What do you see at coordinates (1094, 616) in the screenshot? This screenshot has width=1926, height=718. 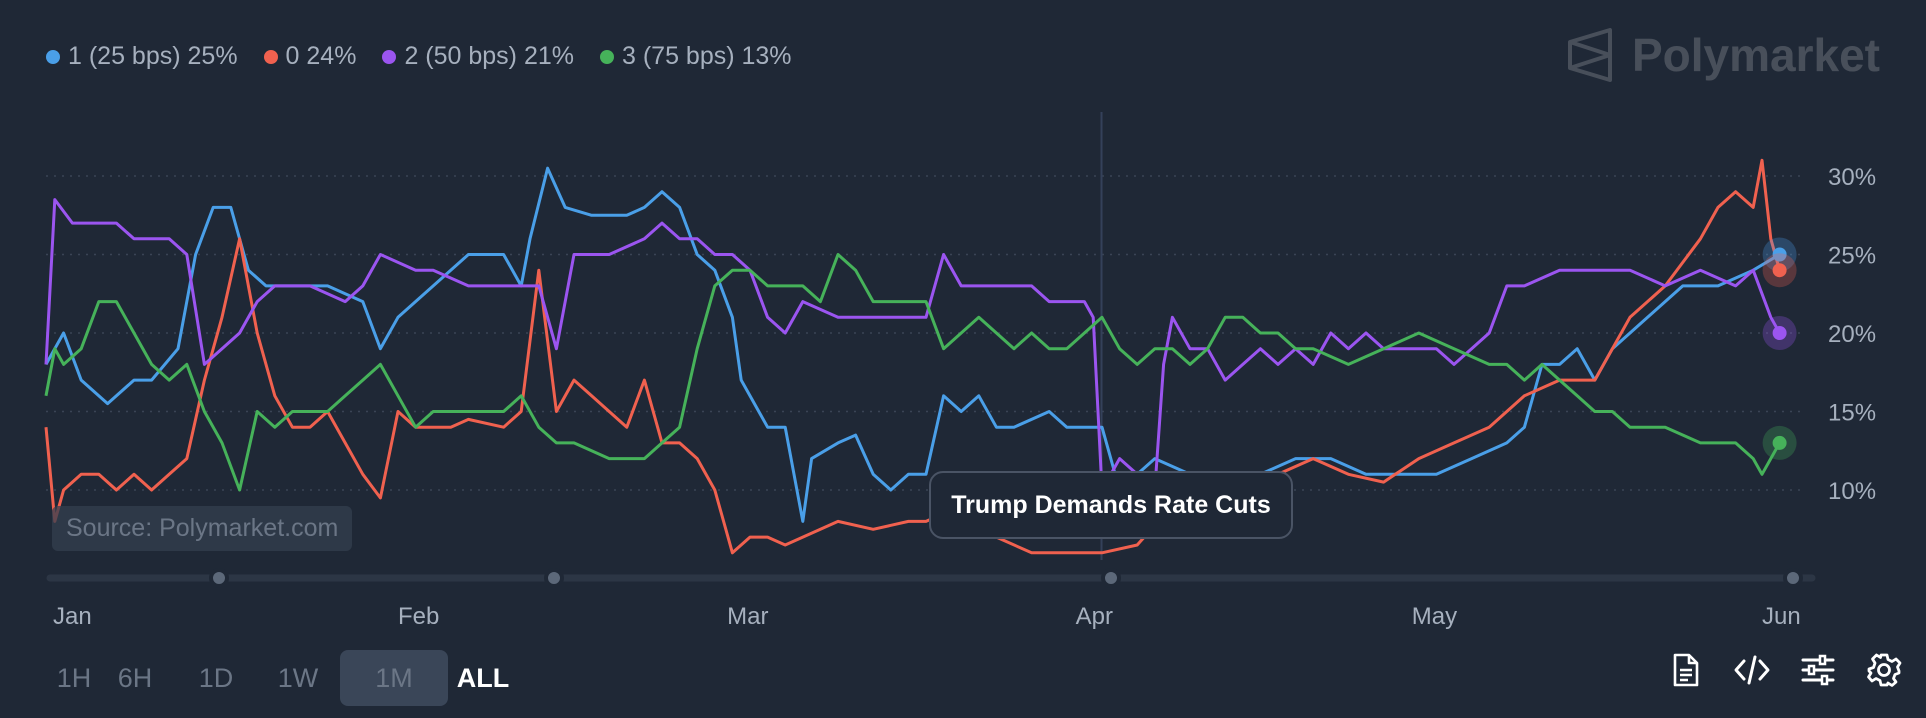 I see `x-tick-label: Apr` at bounding box center [1094, 616].